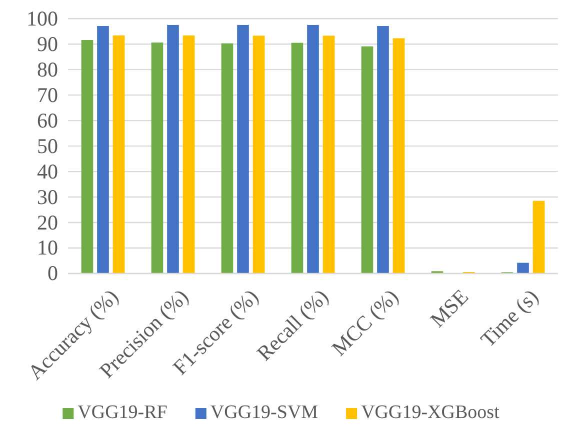 This screenshot has width=562, height=434. I want to click on legend-label: VGG19-XGBoost, so click(430, 412).